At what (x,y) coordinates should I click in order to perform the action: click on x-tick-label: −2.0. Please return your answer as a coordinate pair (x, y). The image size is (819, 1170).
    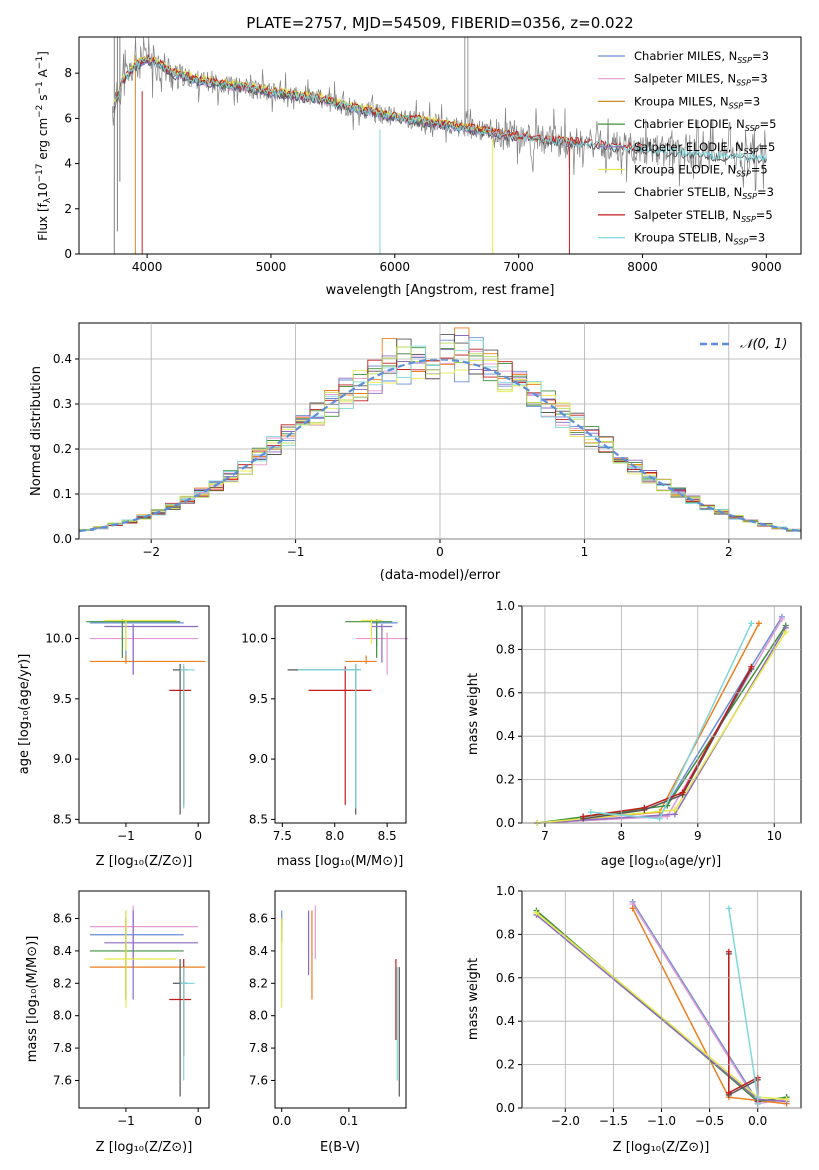
    Looking at the image, I should click on (565, 1121).